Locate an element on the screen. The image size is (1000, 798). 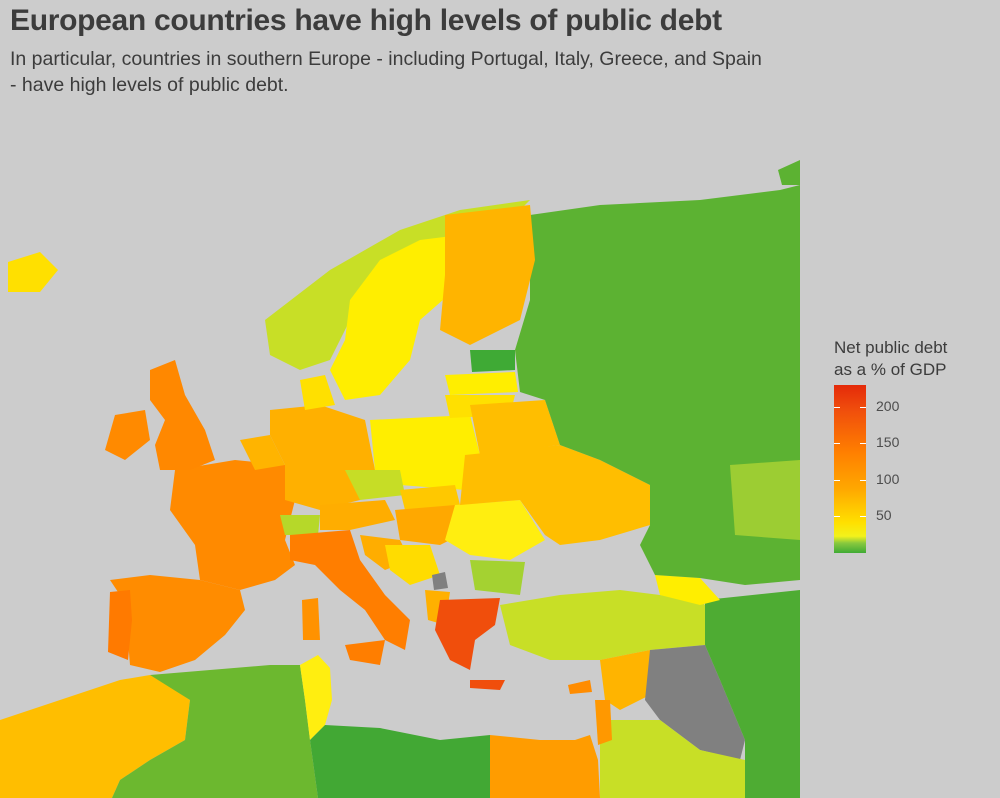
region-libya is located at coordinates (400, 761).